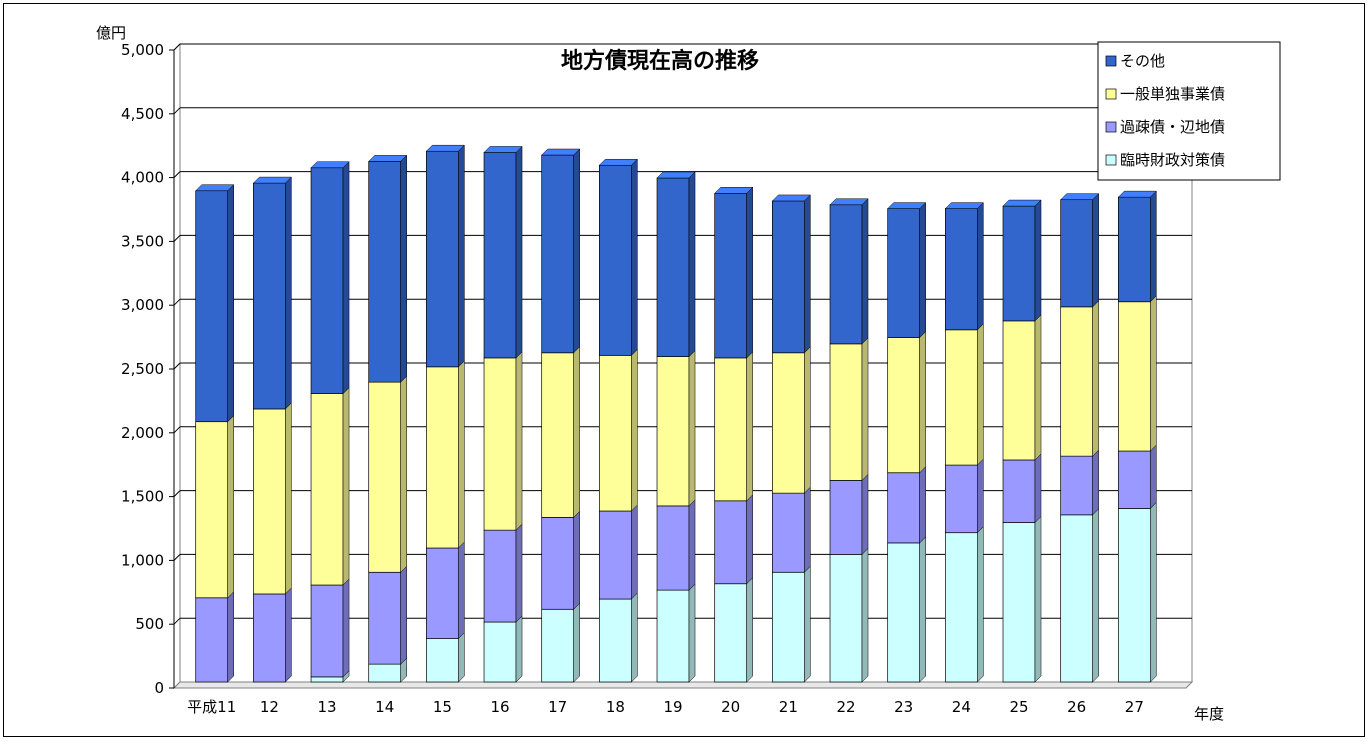 The height and width of the screenshot is (742, 1370). I want to click on x-tick-label: 26, so click(1076, 707).